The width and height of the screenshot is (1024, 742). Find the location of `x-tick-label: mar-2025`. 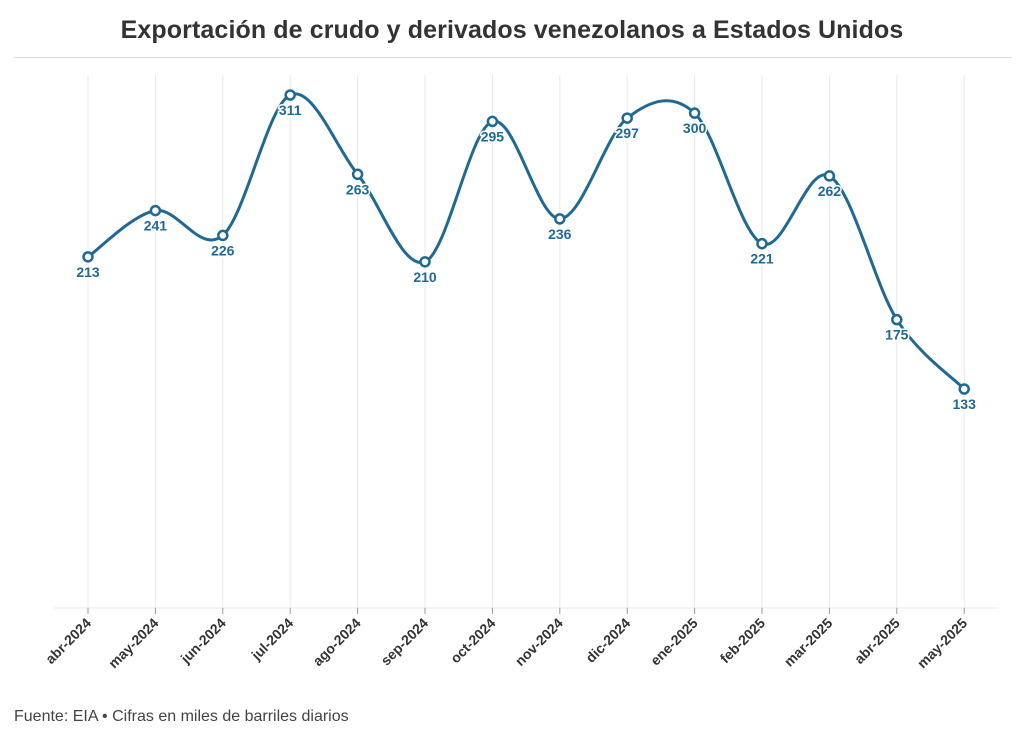

x-tick-label: mar-2025 is located at coordinates (808, 642).